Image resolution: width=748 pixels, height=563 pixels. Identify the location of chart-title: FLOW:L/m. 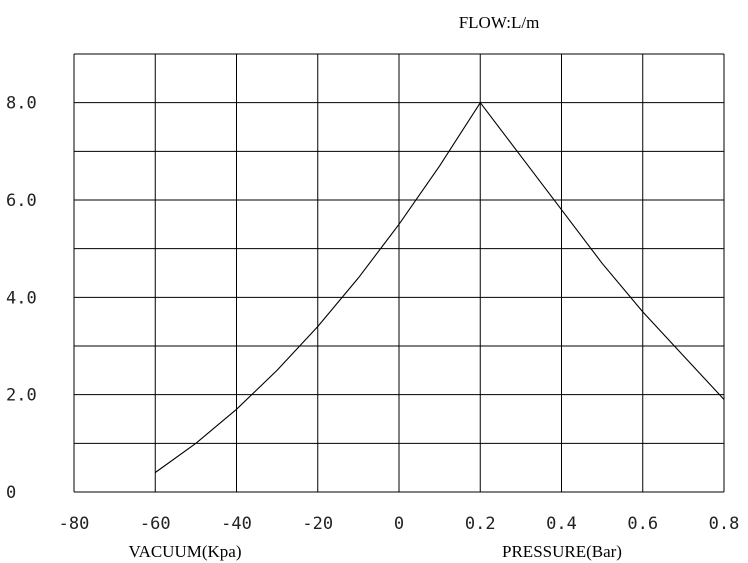
(499, 22).